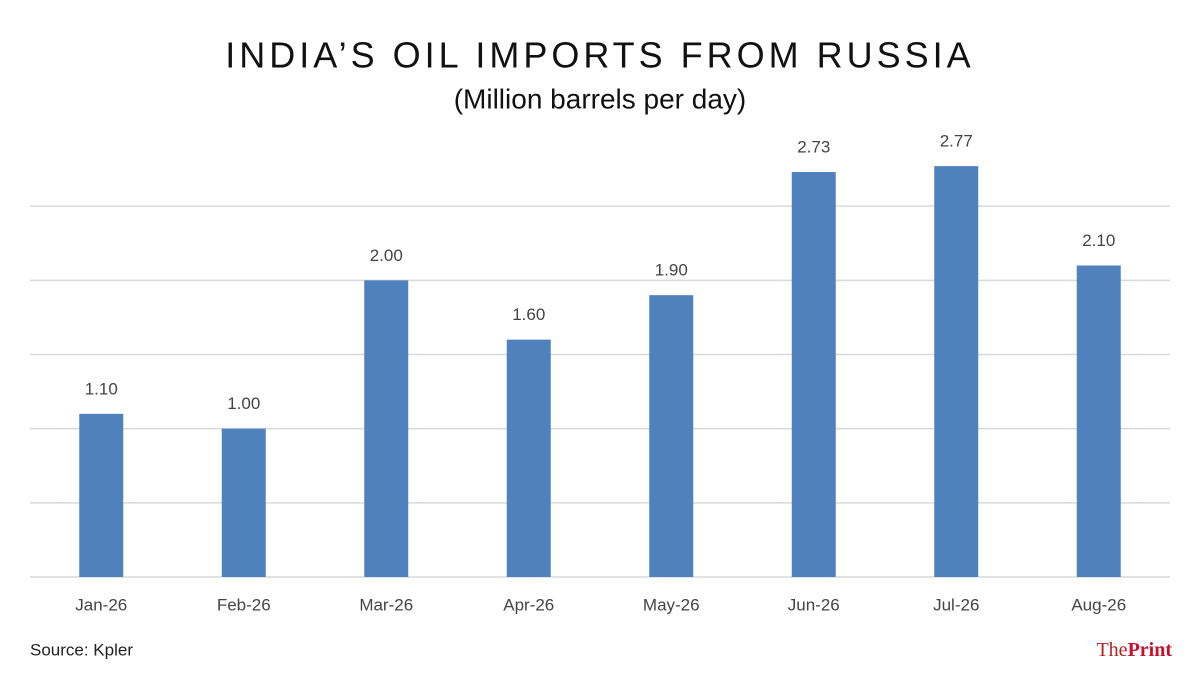  Describe the element at coordinates (1098, 240) in the screenshot. I see `data-label: 2.10` at that location.